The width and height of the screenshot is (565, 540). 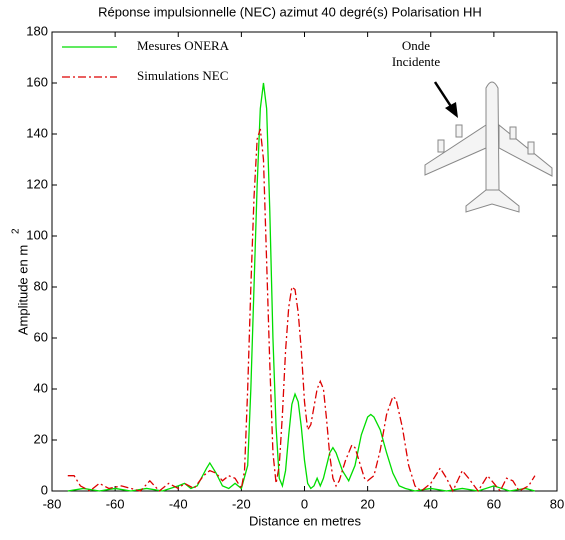 What do you see at coordinates (557, 503) in the screenshot?
I see `x-tick-label: 80` at bounding box center [557, 503].